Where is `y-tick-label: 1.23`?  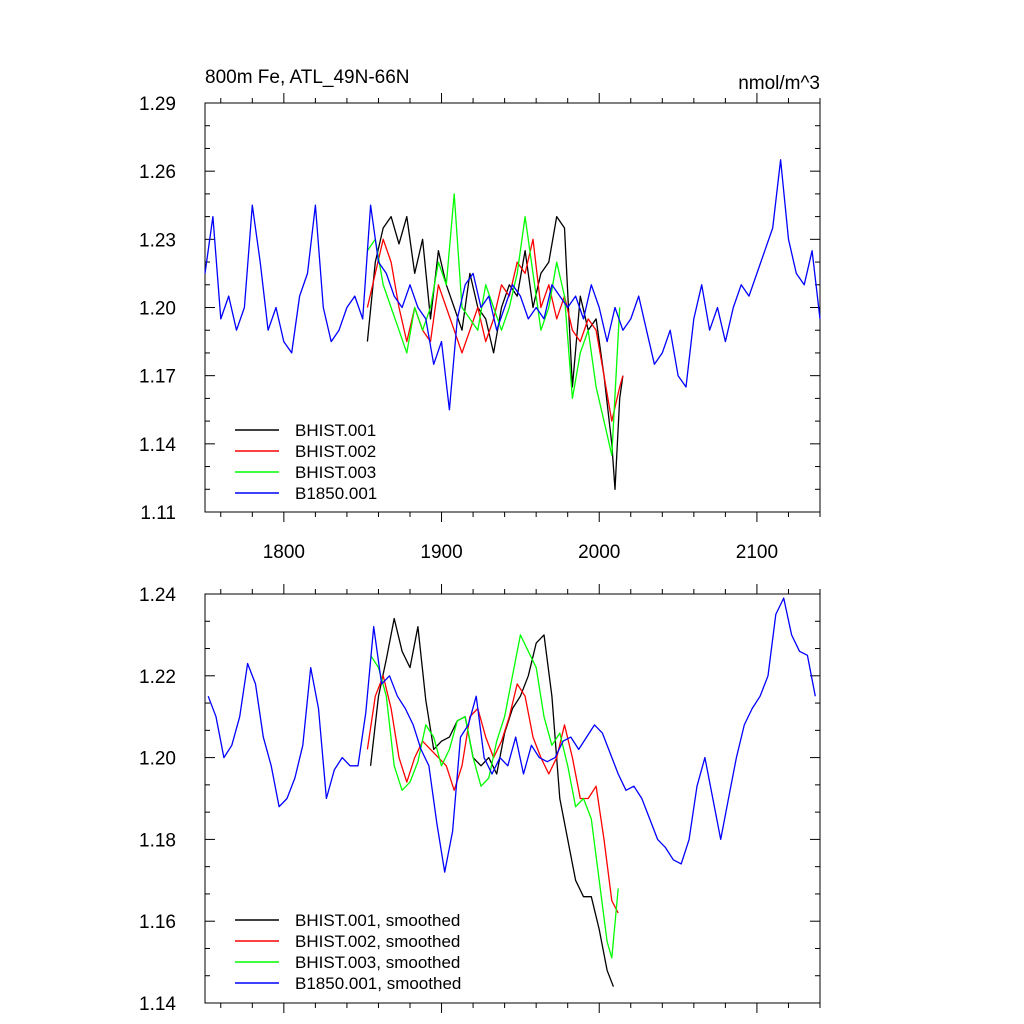 y-tick-label: 1.23 is located at coordinates (157, 240).